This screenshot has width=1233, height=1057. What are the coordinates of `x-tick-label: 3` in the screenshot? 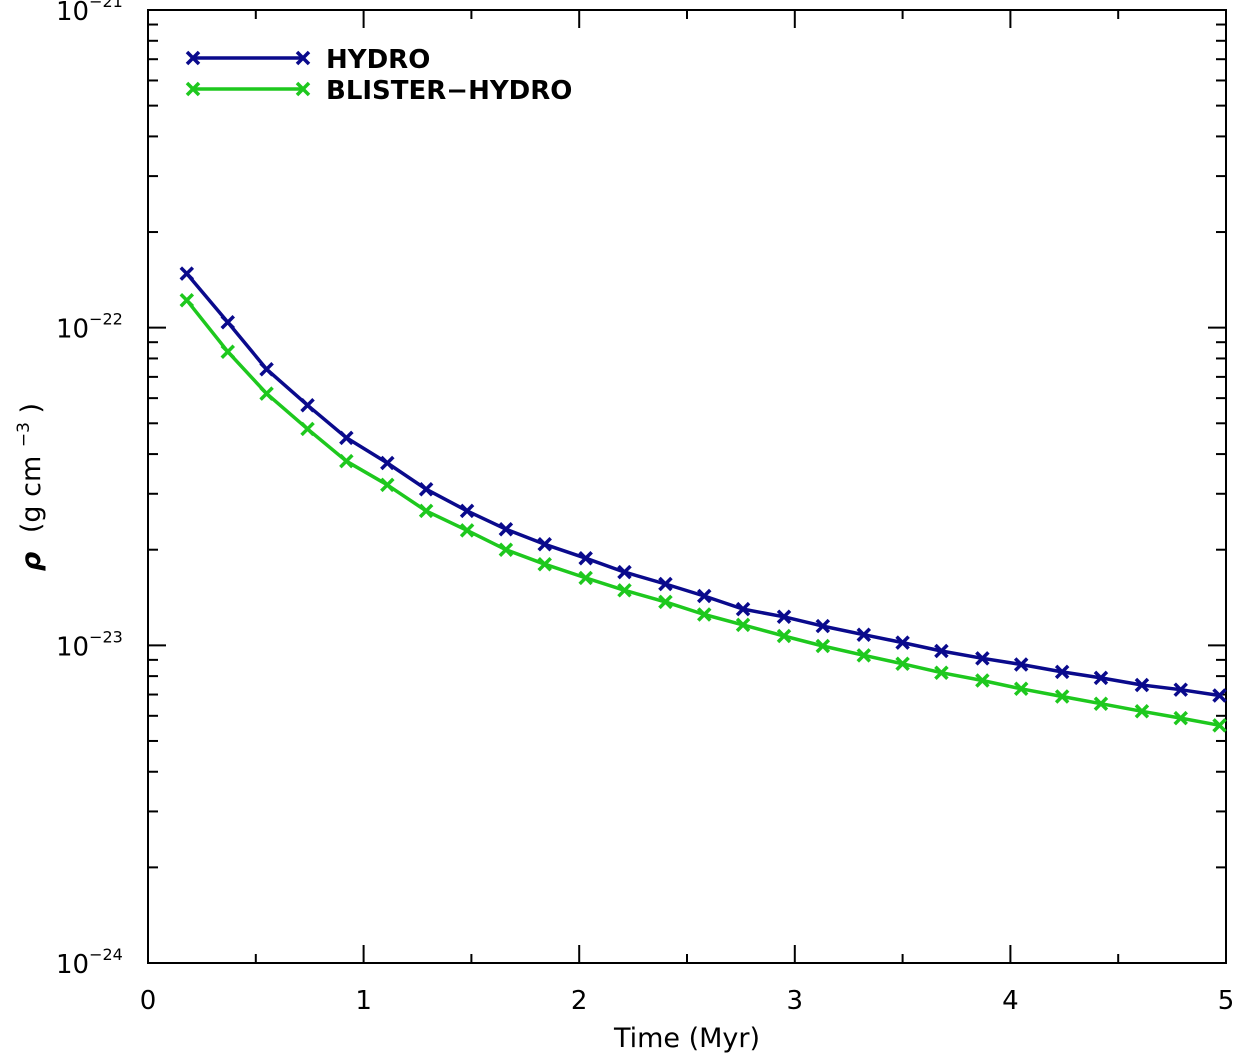 It's located at (795, 1001).